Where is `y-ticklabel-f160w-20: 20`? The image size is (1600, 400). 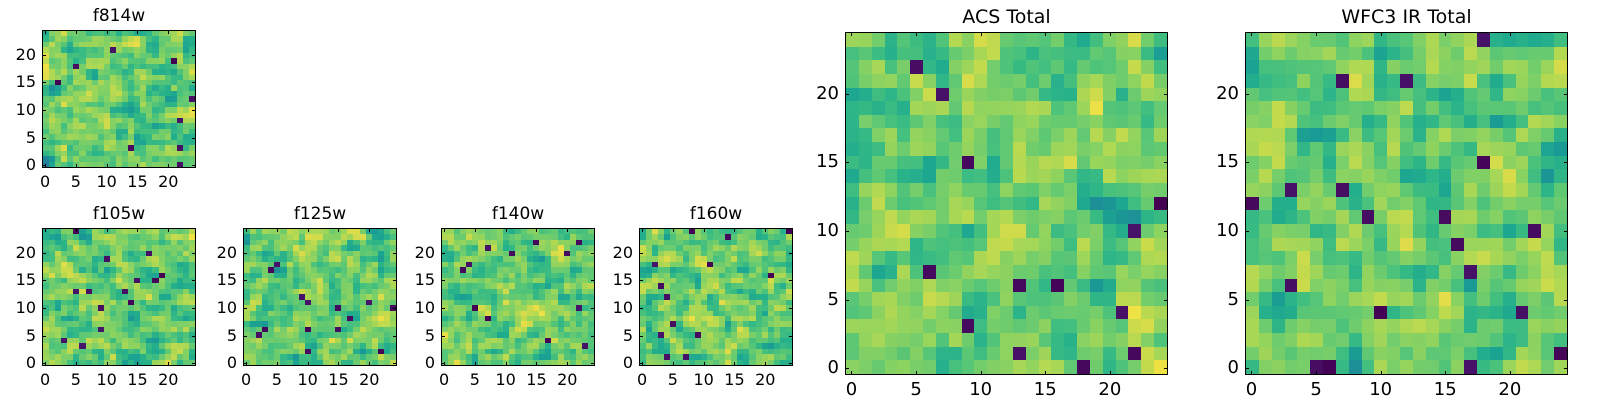
y-ticklabel-f160w-20: 20 is located at coordinates (622, 252).